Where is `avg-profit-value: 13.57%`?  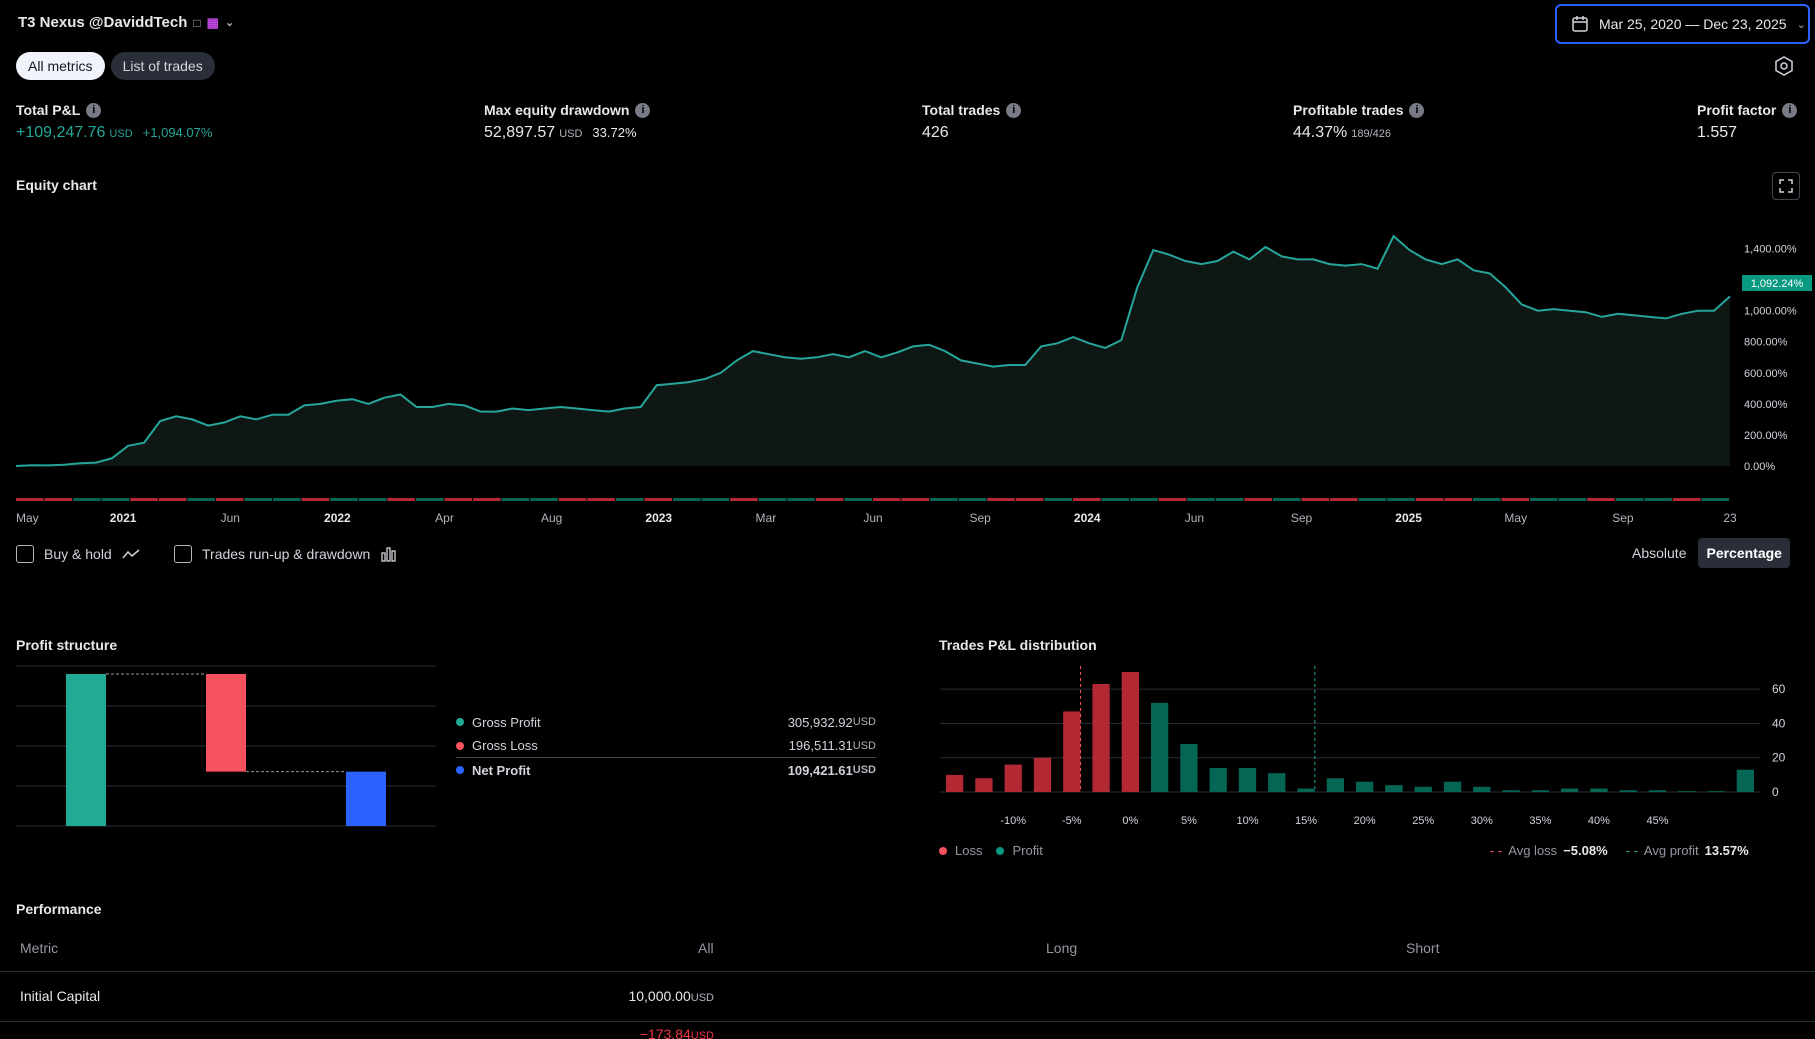
avg-profit-value: 13.57% is located at coordinates (1726, 850).